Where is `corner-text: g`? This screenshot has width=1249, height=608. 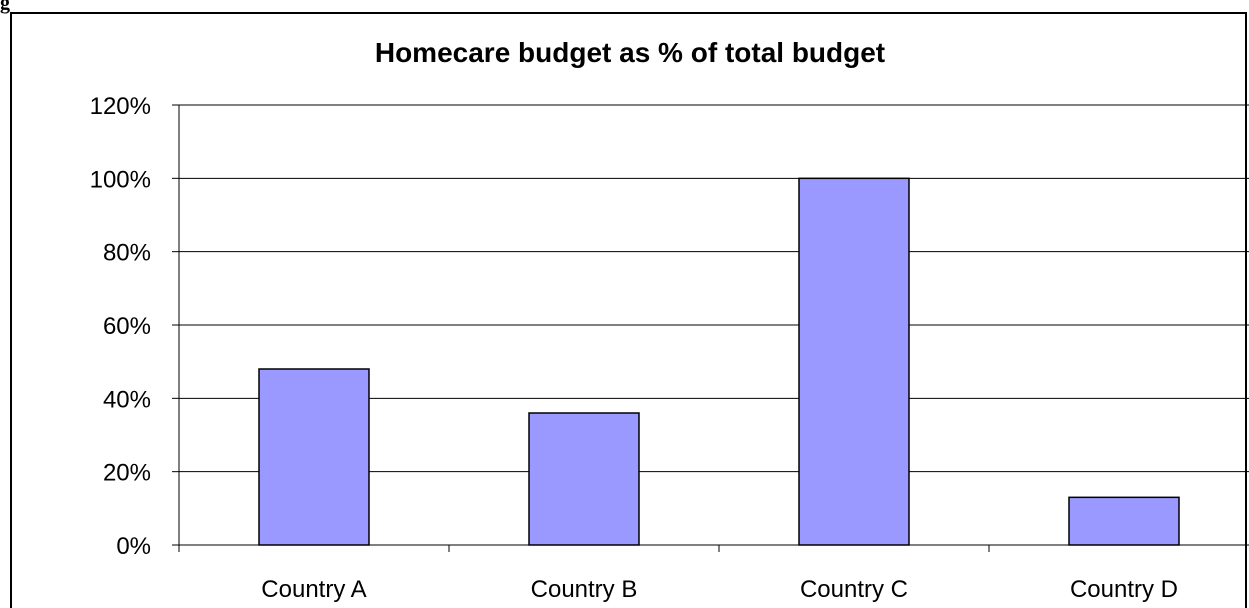
corner-text: g is located at coordinates (5, 7).